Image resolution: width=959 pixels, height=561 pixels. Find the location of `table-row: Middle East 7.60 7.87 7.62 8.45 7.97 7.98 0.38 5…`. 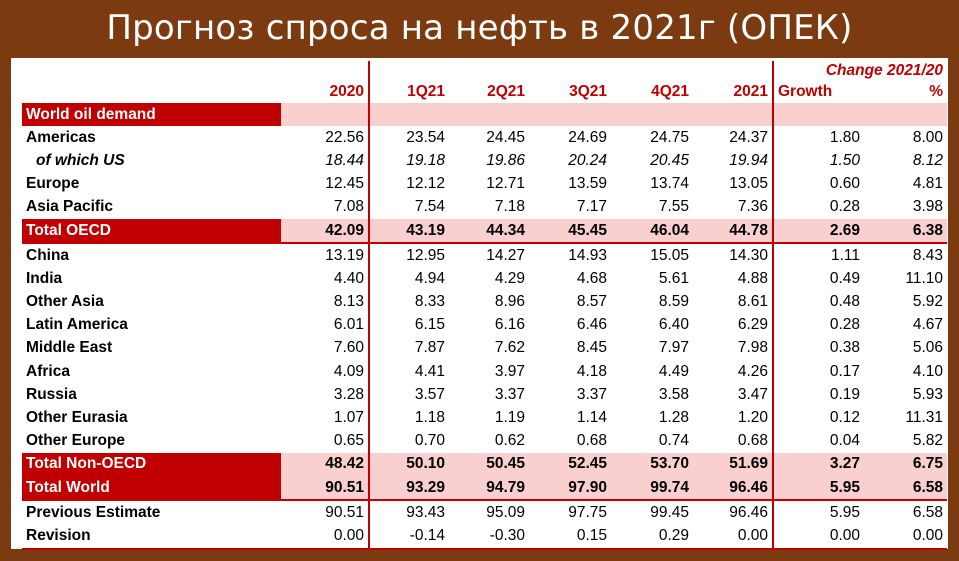

table-row: Middle East 7.60 7.87 7.62 8.45 7.97 7.98 0.38 5… is located at coordinates (484, 348).